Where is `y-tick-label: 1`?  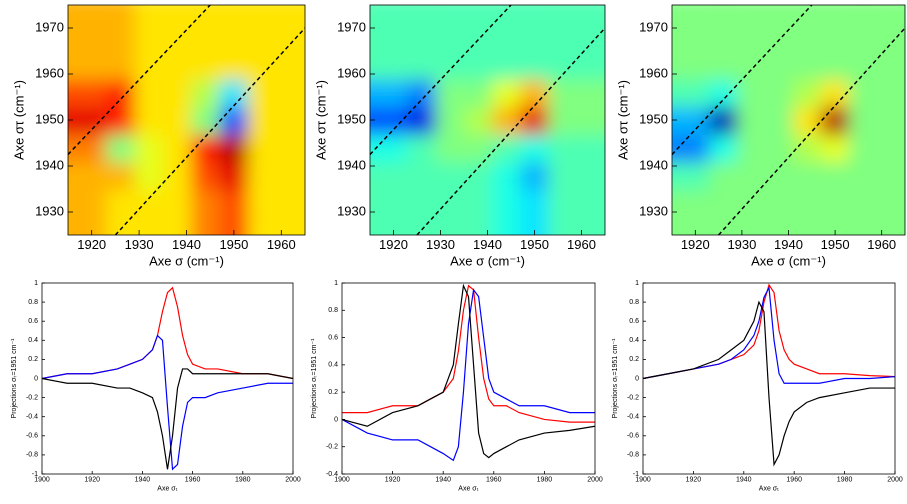 y-tick-label: 1 is located at coordinates (36, 283).